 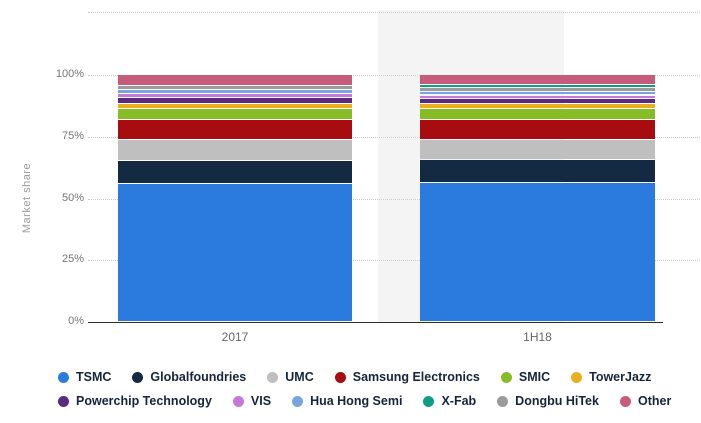 What do you see at coordinates (459, 401) in the screenshot?
I see `legend-label: X-Fab` at bounding box center [459, 401].